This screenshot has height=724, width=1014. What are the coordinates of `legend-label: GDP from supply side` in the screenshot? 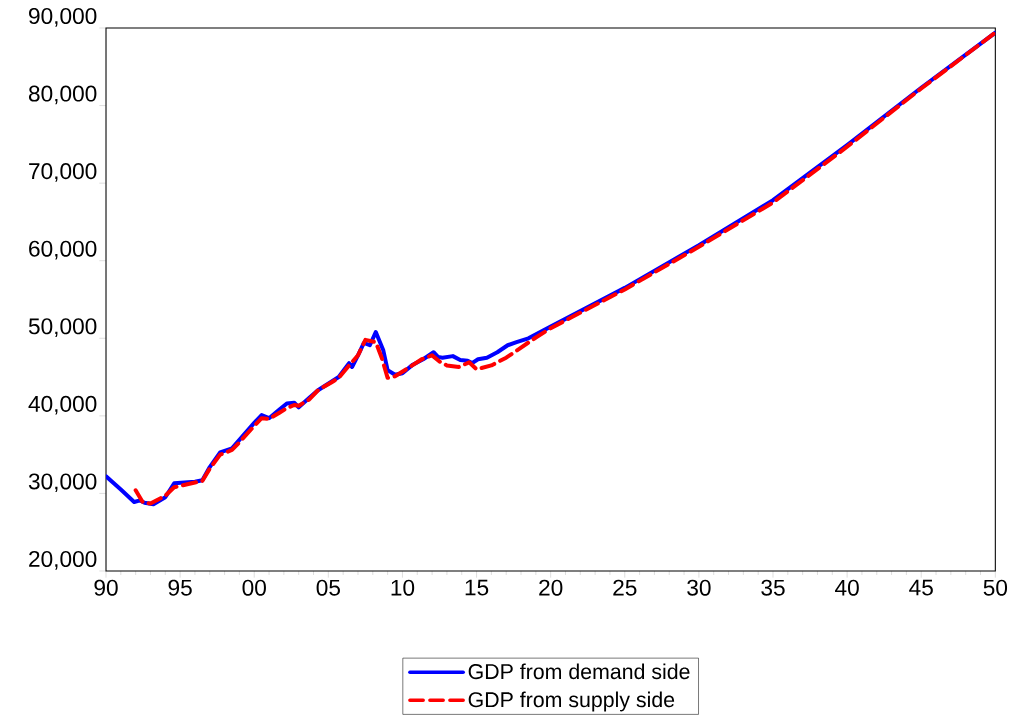 It's located at (571, 701).